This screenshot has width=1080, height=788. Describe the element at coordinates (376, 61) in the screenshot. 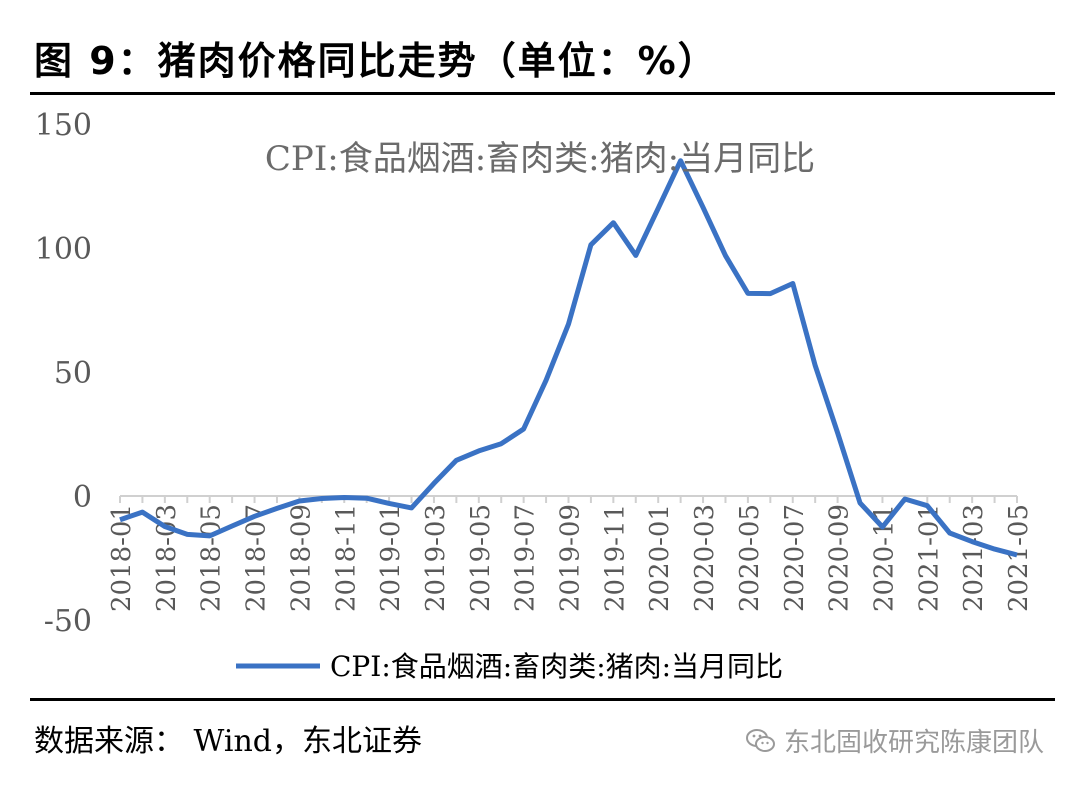

I see `figure-title: 图 9：猪肉价格同比走势（单位：%）` at that location.